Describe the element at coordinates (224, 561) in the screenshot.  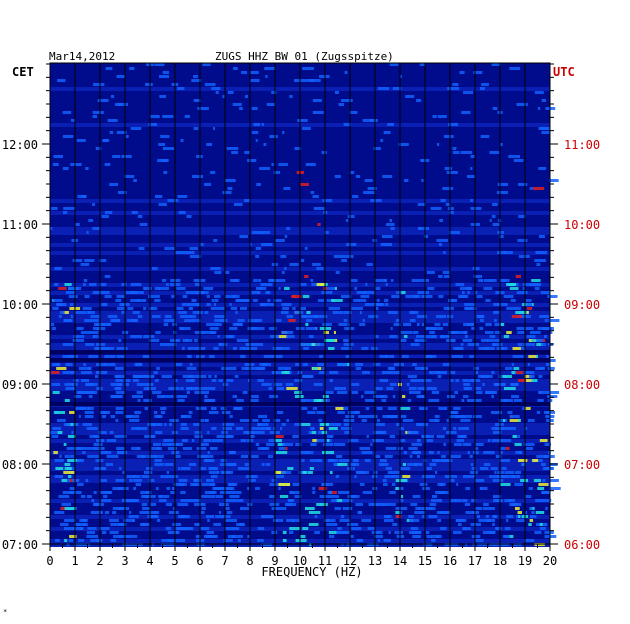
I see `x-tick-label-7: 7` at that location.